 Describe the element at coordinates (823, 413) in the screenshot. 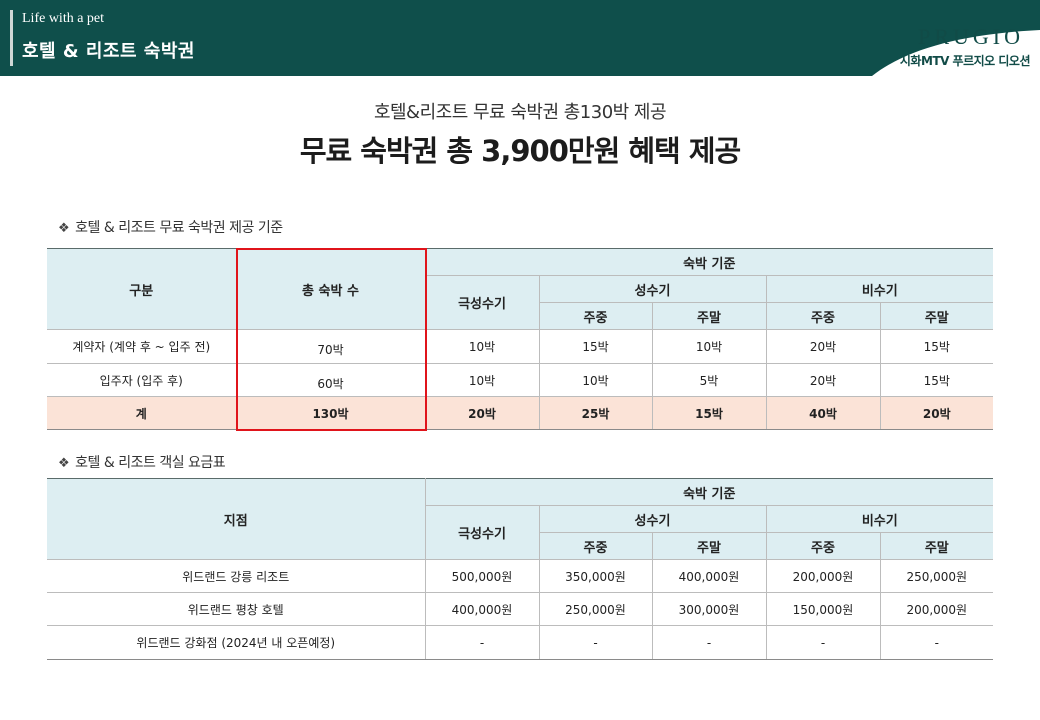

I see `total-cell: 40박` at that location.